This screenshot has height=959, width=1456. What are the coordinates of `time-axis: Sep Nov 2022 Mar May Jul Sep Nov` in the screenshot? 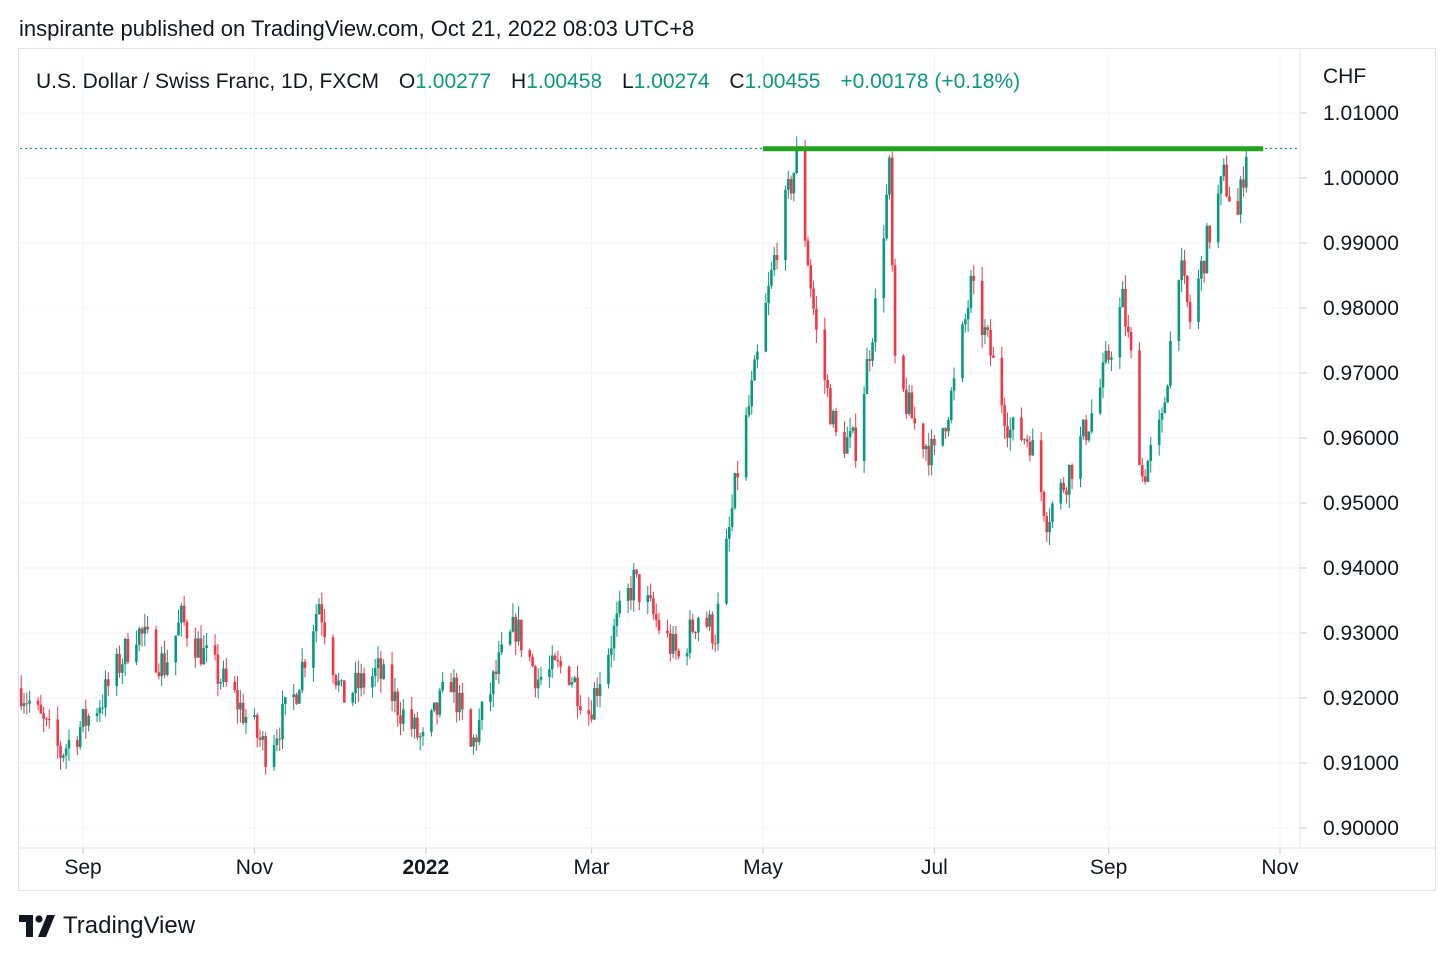 It's located at (727, 863).